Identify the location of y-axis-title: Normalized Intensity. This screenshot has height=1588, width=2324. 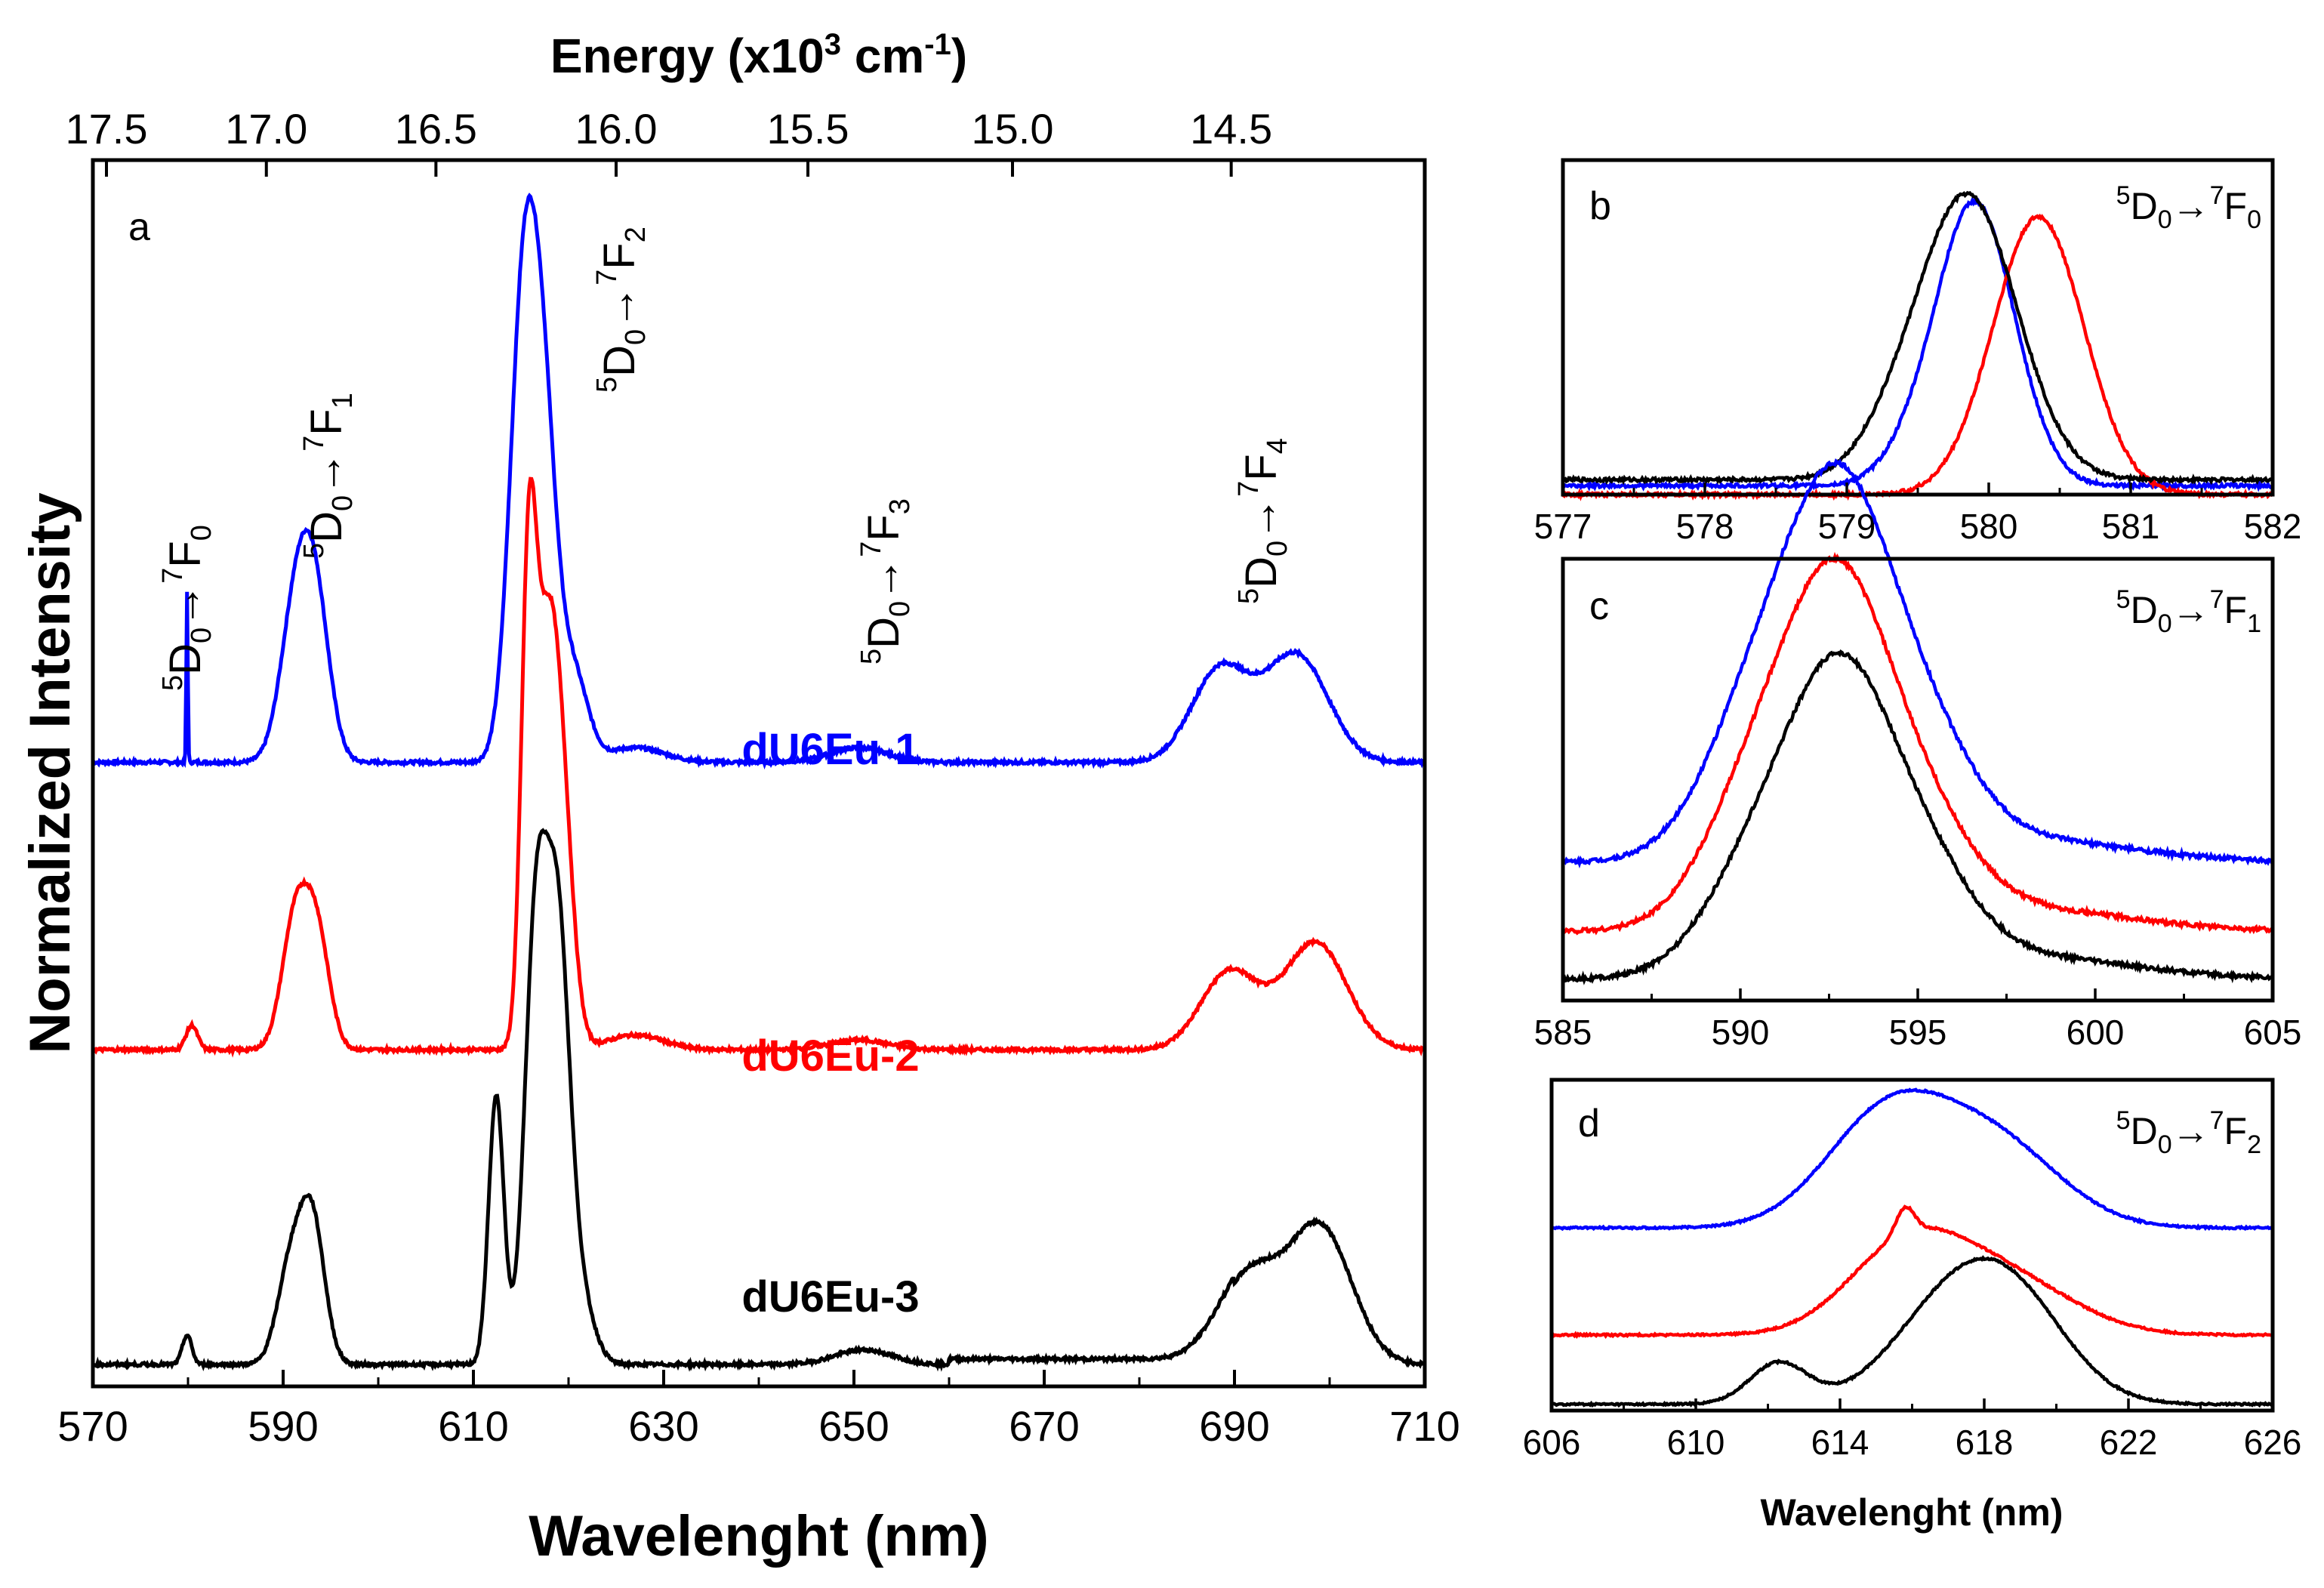
(50, 772).